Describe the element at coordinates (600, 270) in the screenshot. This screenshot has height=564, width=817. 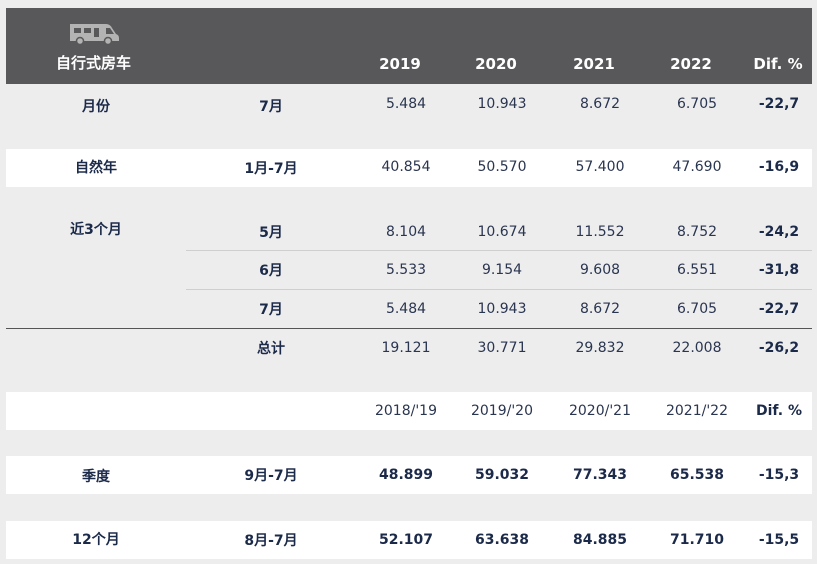
I see `value-2021: 9.608` at that location.